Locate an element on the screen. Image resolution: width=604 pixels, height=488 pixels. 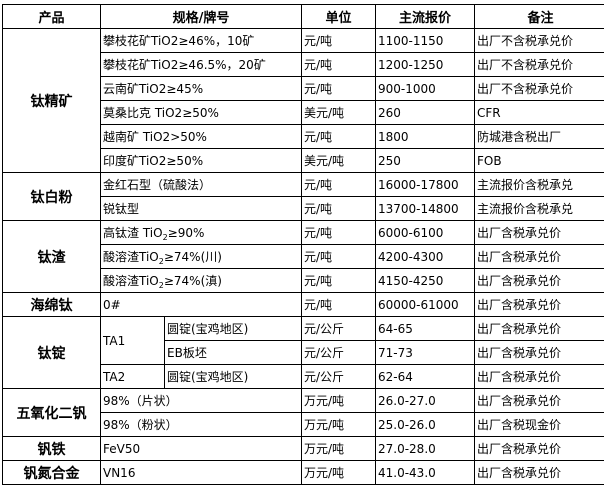
price-cell: 16000-17800 is located at coordinates (425, 184).